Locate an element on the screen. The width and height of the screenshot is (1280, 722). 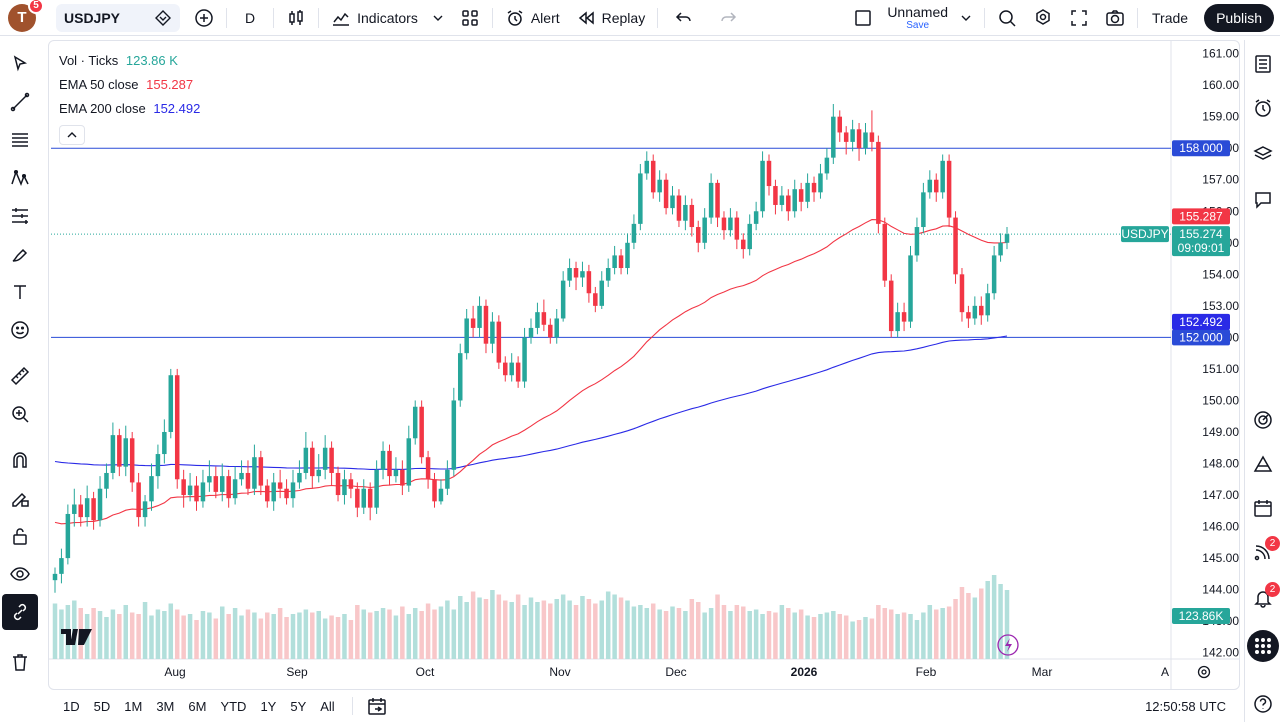
sync-drawings-tool is located at coordinates (20, 612).